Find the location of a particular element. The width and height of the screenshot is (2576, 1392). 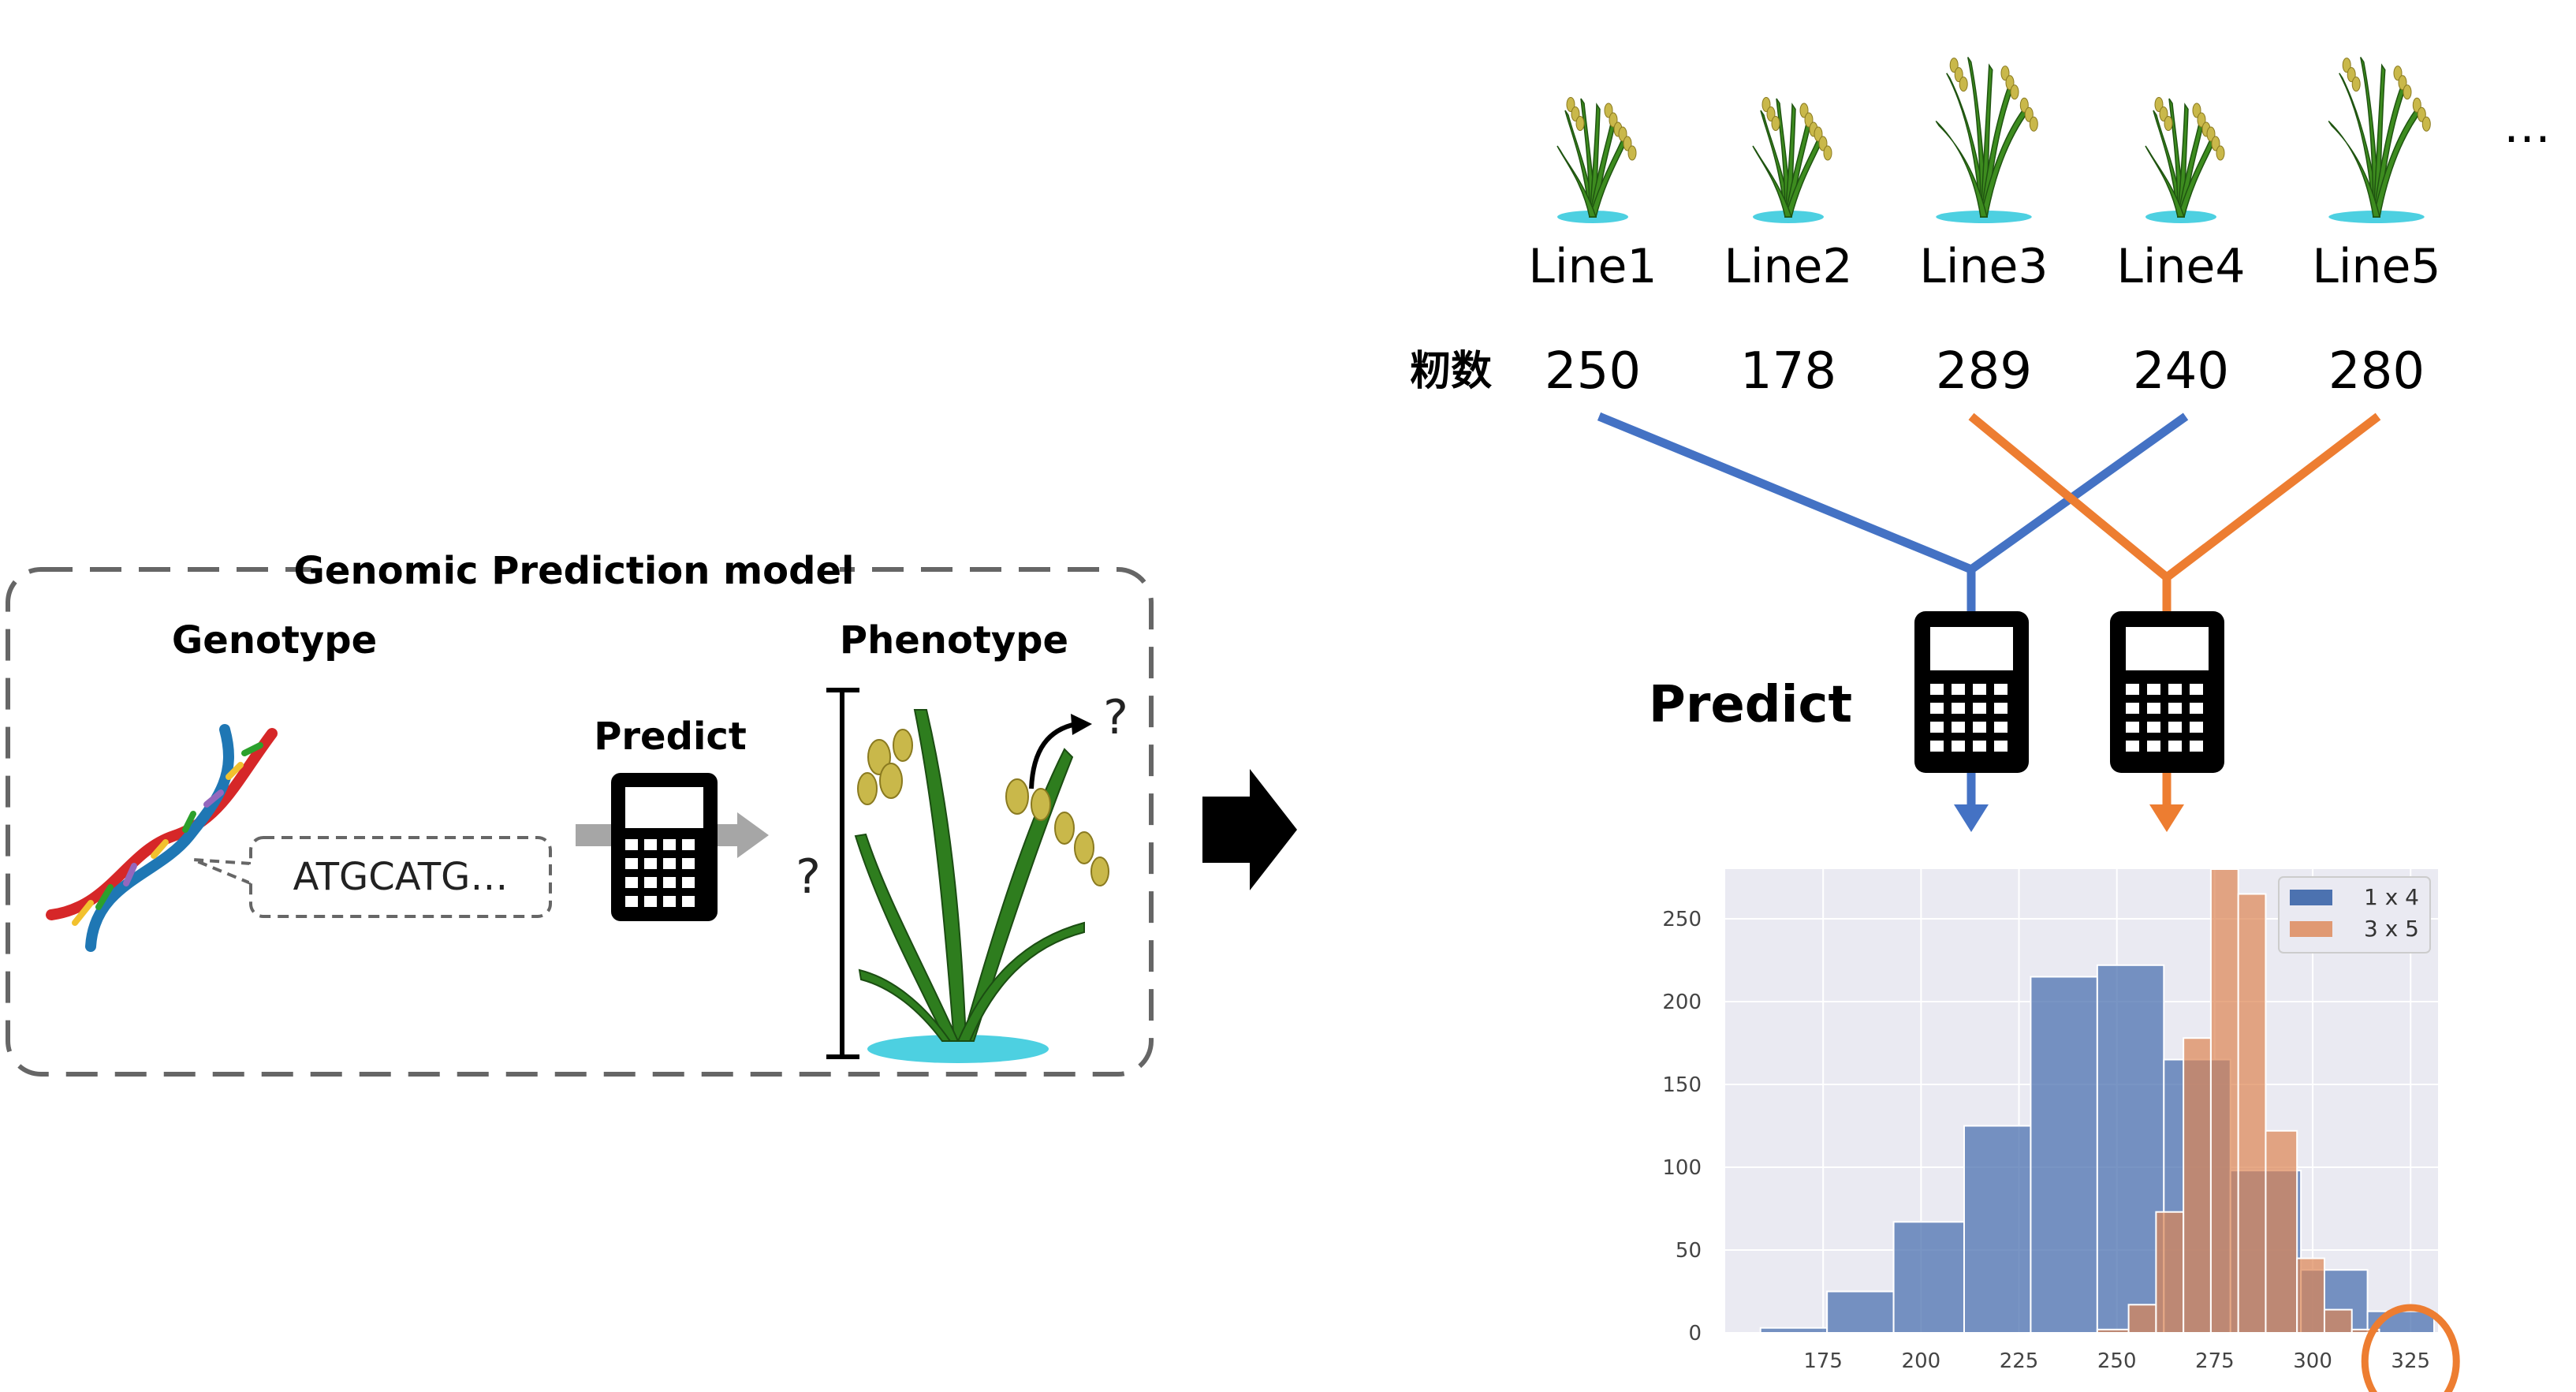

sequence-bubble-tail is located at coordinates (222, 871).